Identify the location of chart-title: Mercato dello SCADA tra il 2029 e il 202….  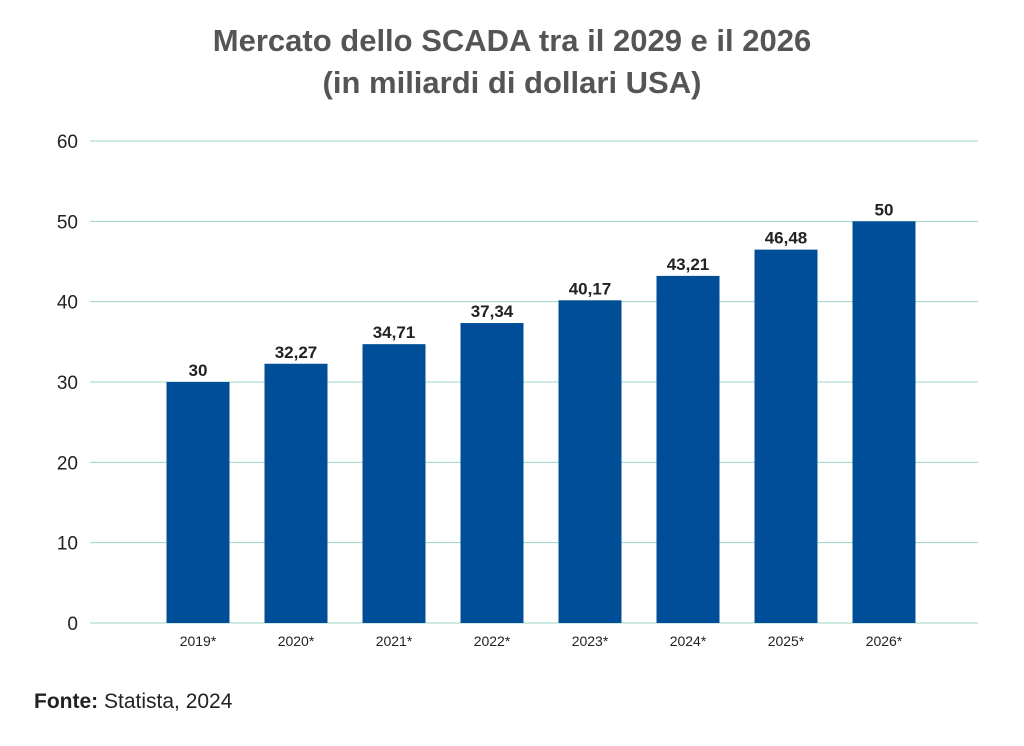
(512, 62).